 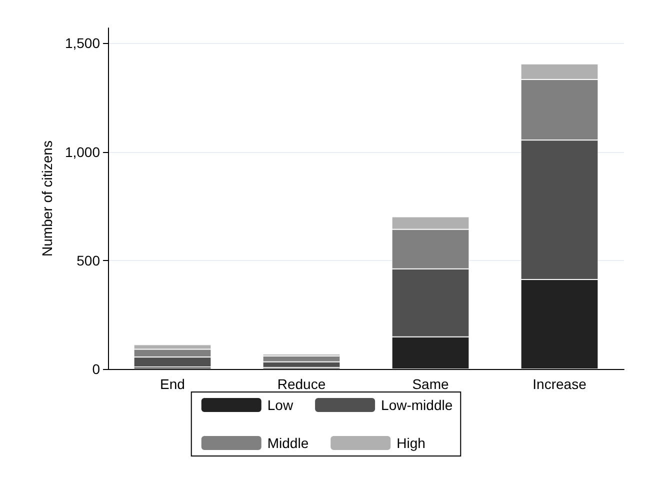 I want to click on legend-label: Low, so click(x=280, y=405).